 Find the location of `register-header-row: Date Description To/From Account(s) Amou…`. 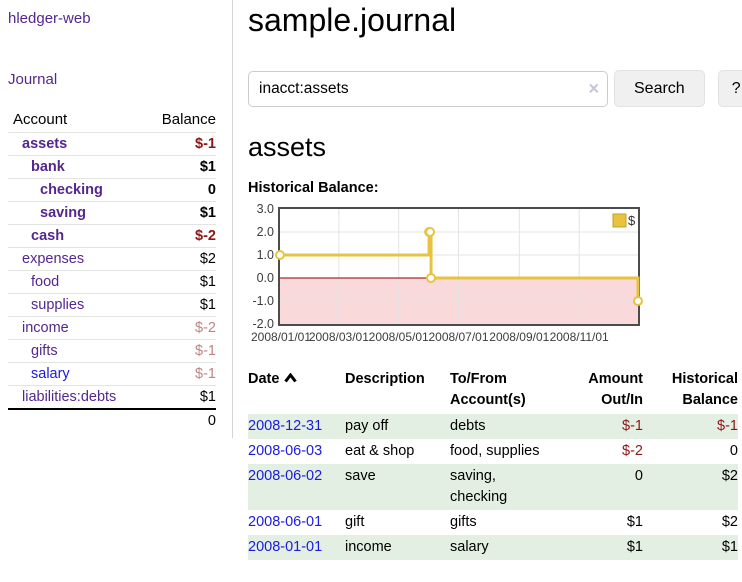

register-header-row: Date Description To/From Account(s) Amou… is located at coordinates (493, 391).